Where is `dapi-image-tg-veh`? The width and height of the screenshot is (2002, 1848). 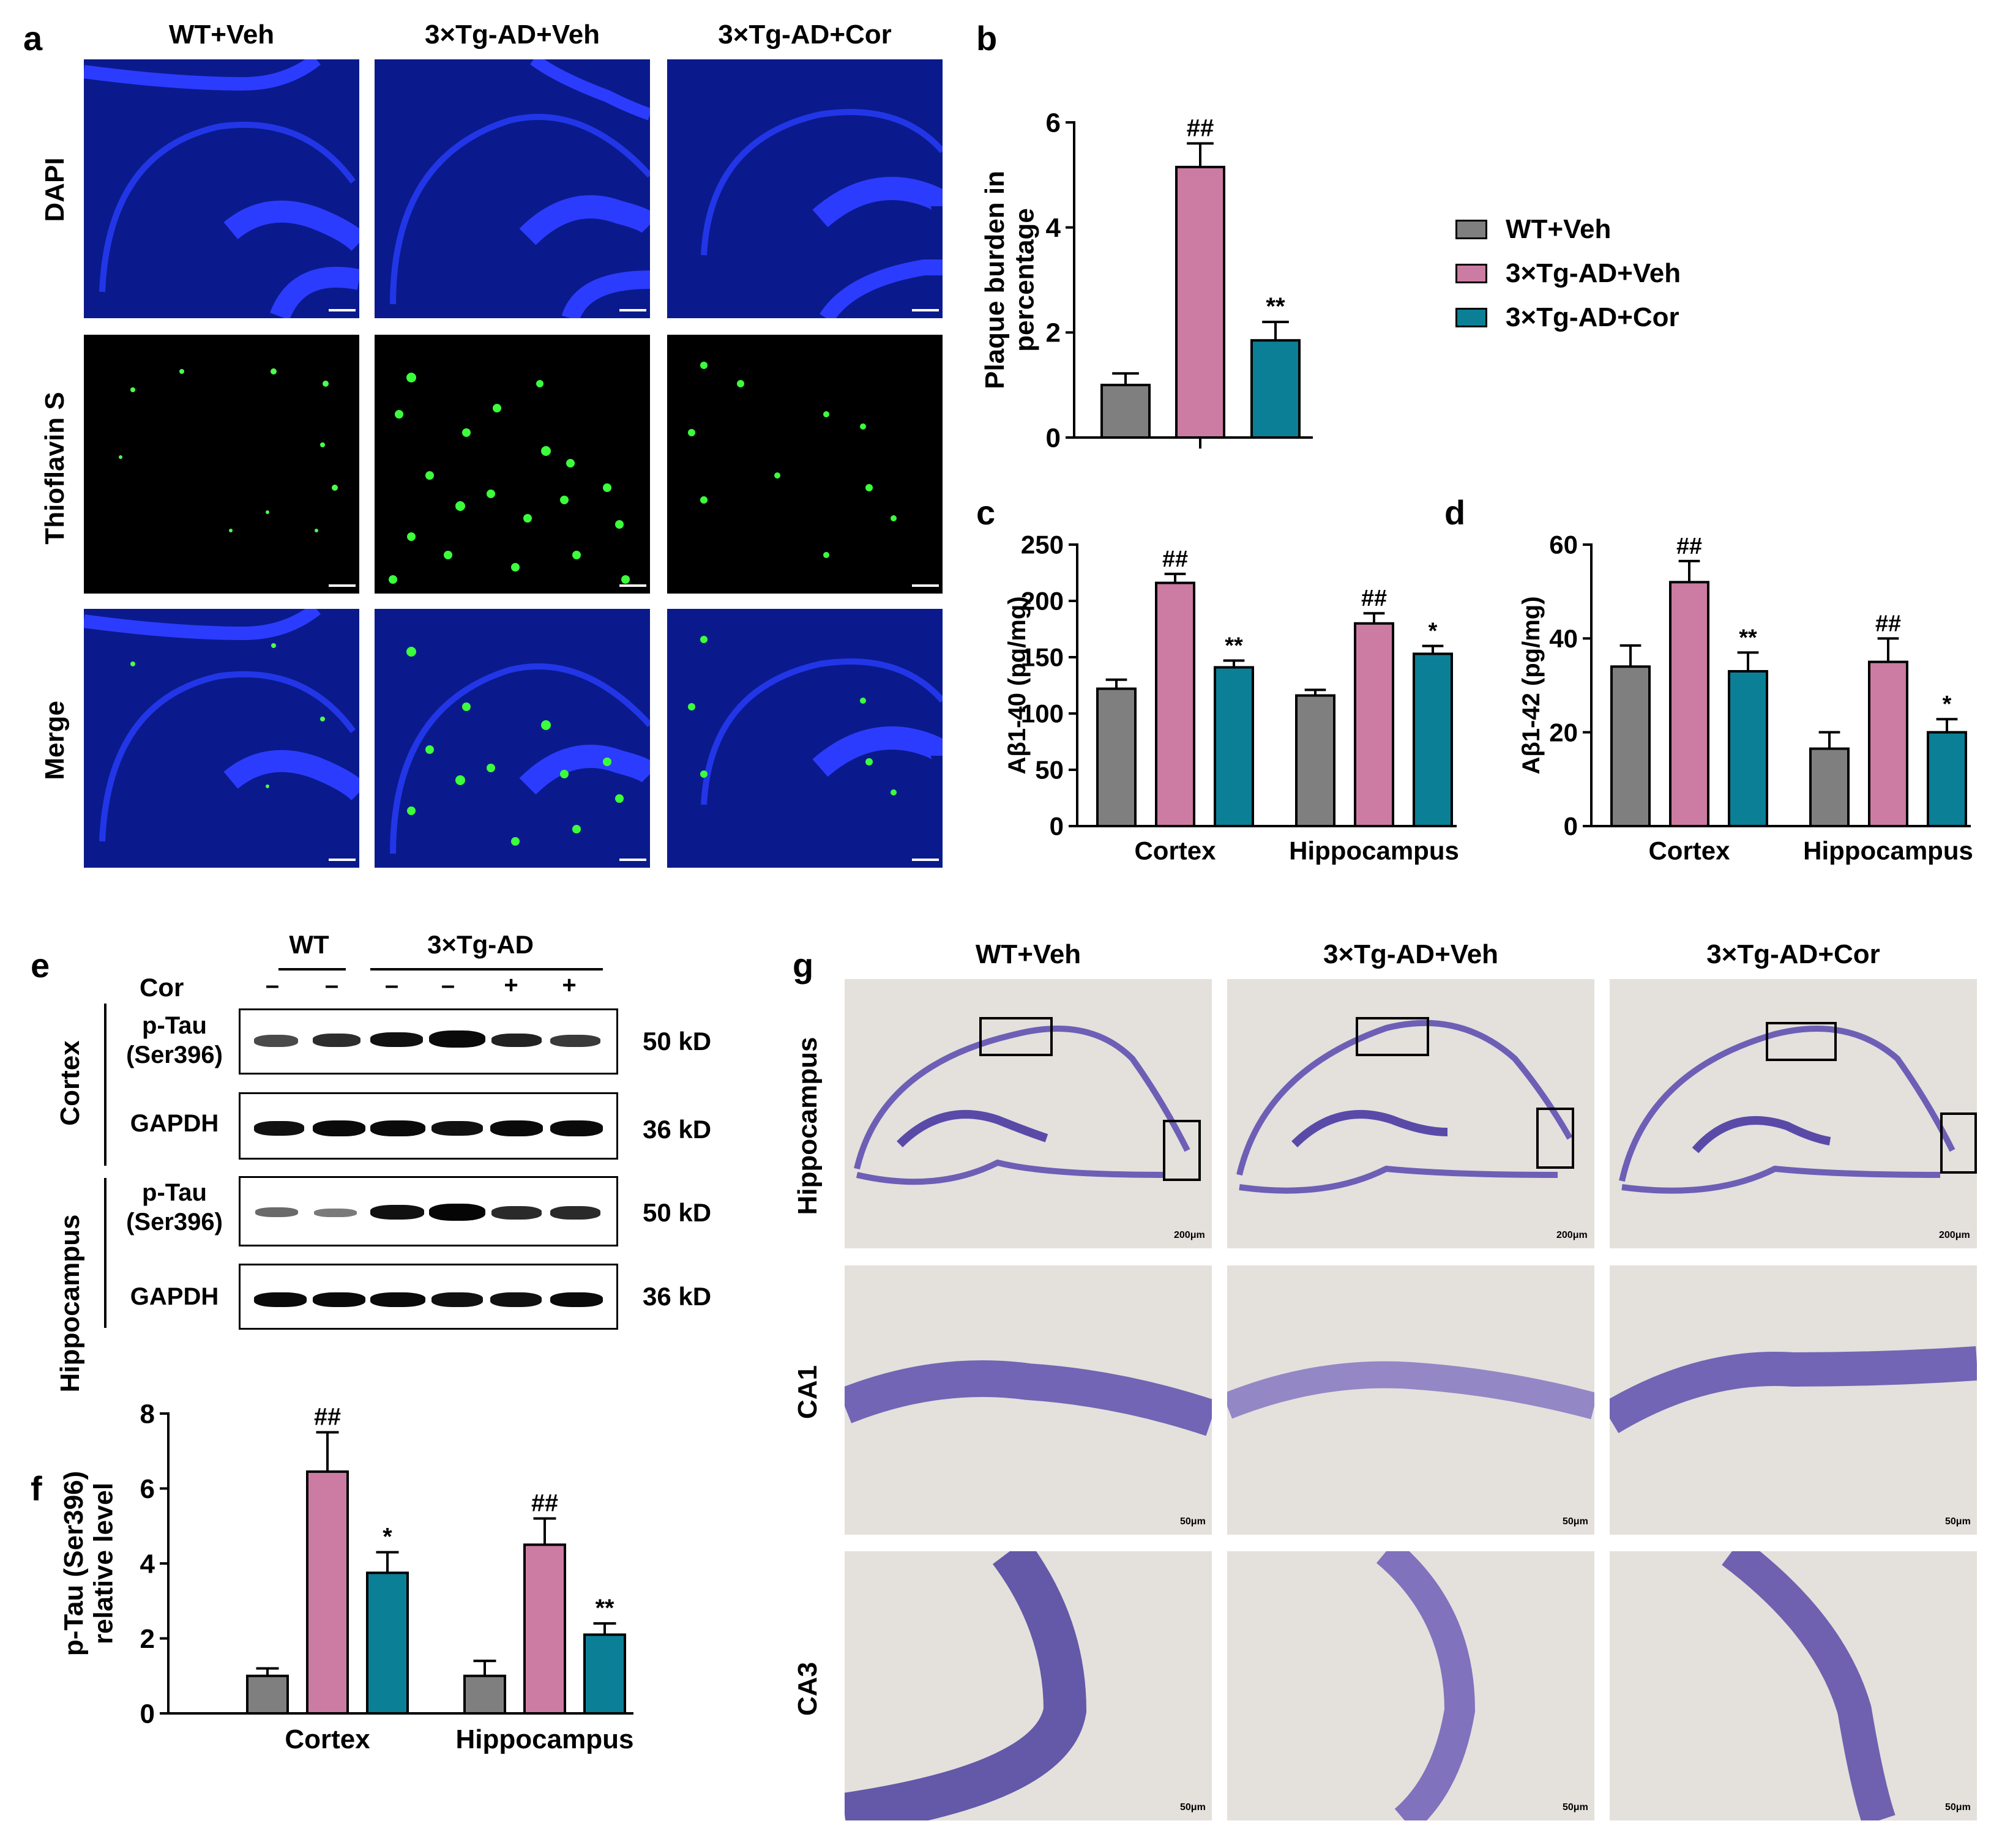 dapi-image-tg-veh is located at coordinates (512, 188).